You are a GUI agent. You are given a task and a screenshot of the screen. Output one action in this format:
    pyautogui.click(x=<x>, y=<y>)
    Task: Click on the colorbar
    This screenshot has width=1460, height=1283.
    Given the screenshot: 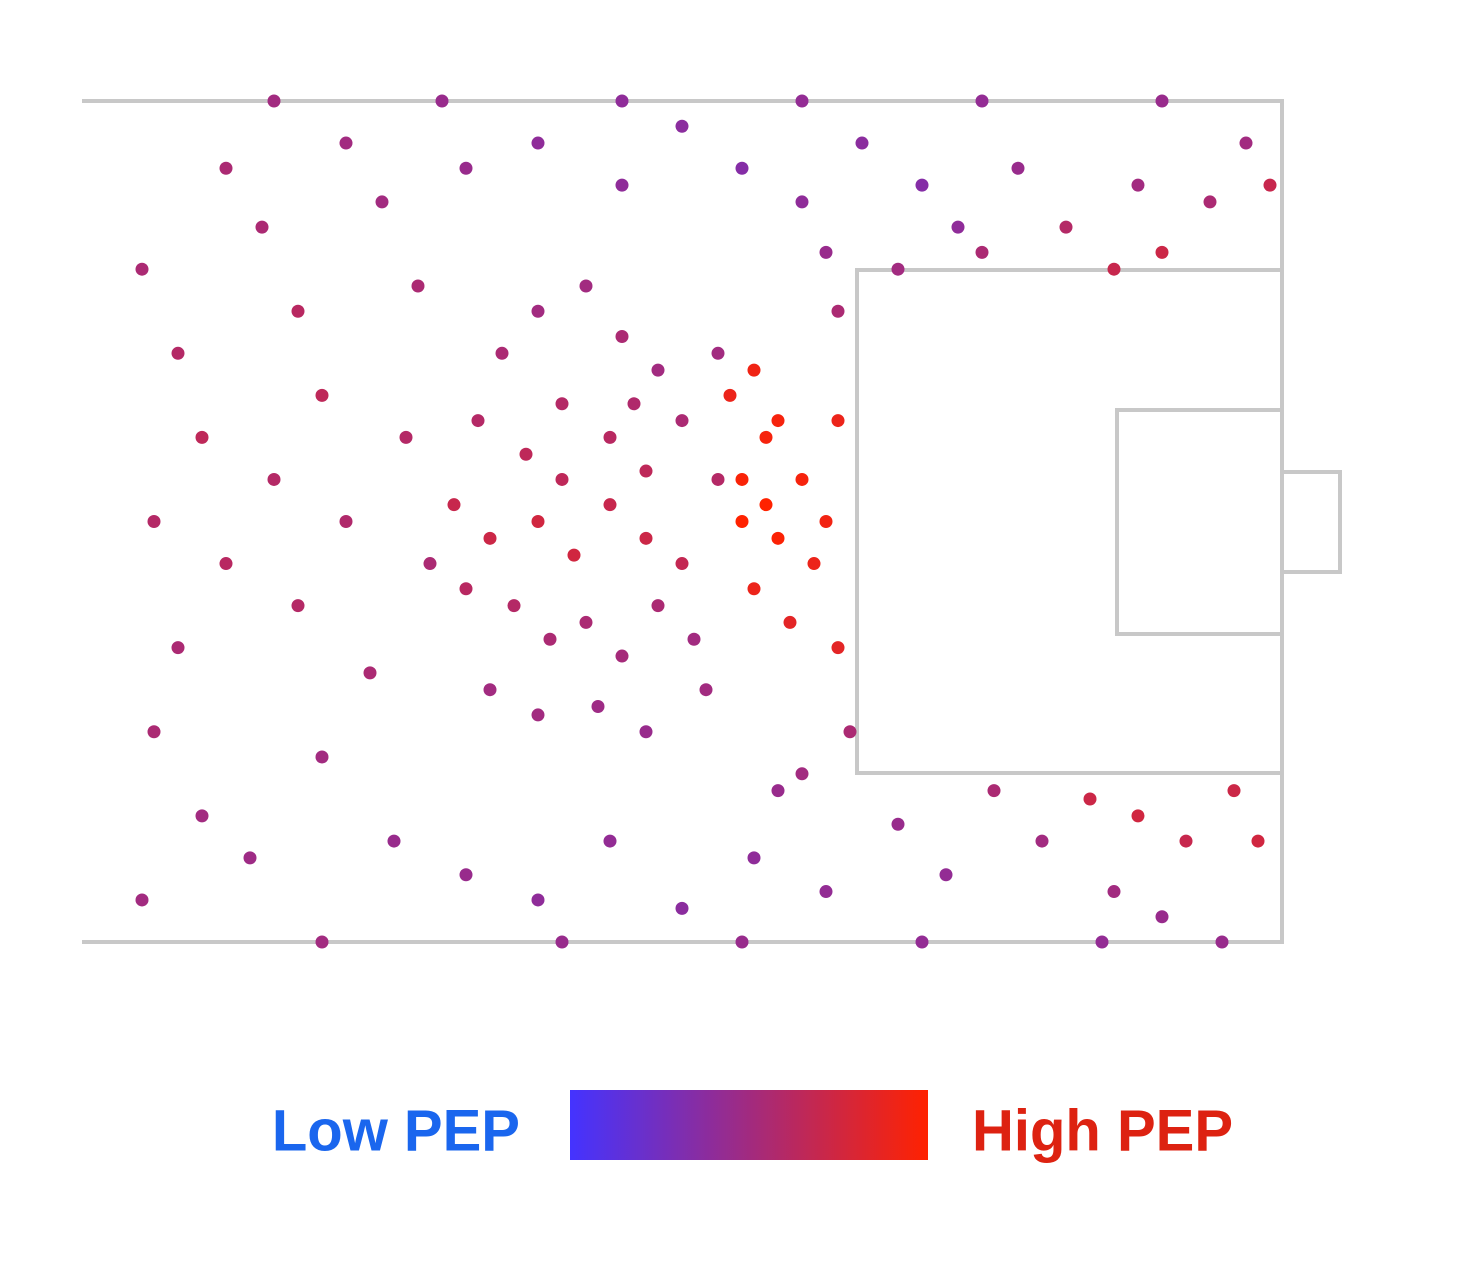 What is the action you would take?
    pyautogui.click(x=749, y=1125)
    